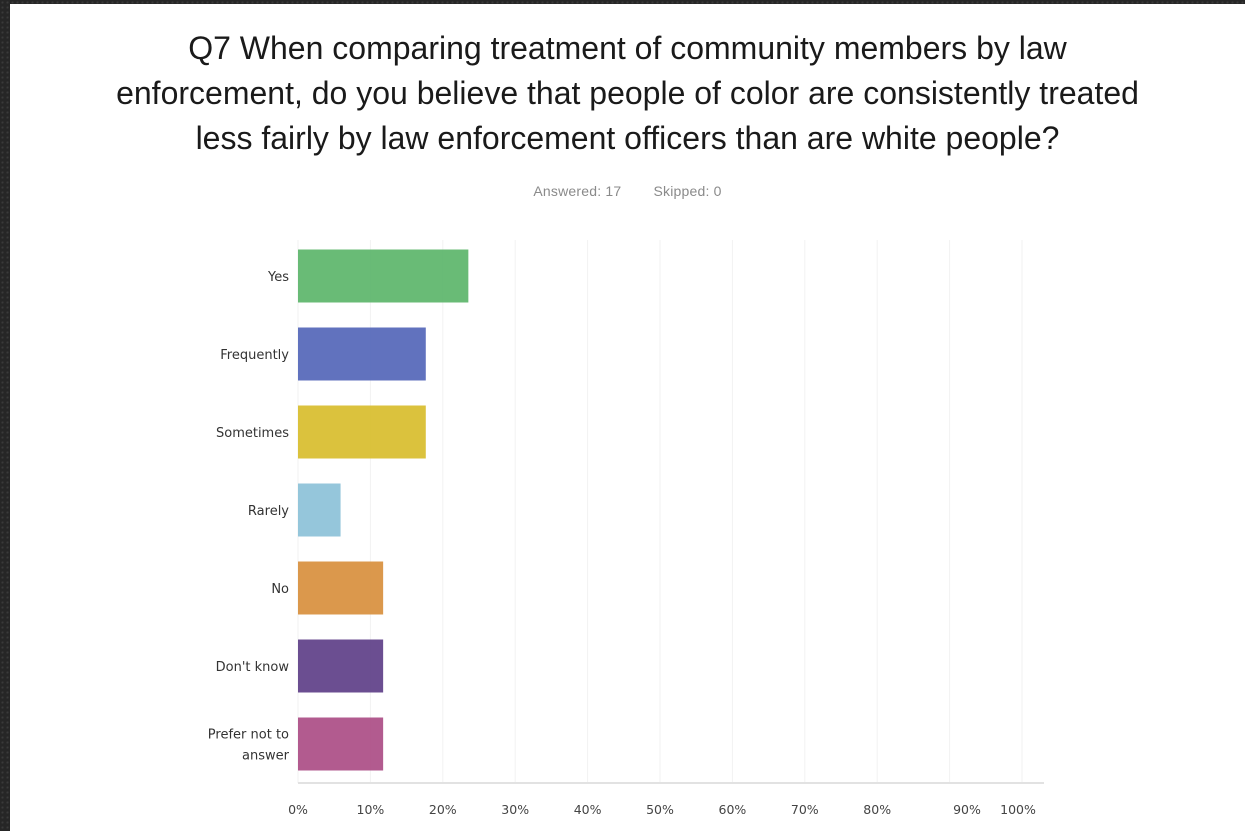 The image size is (1245, 831). What do you see at coordinates (266, 756) in the screenshot?
I see `category-label: answer` at bounding box center [266, 756].